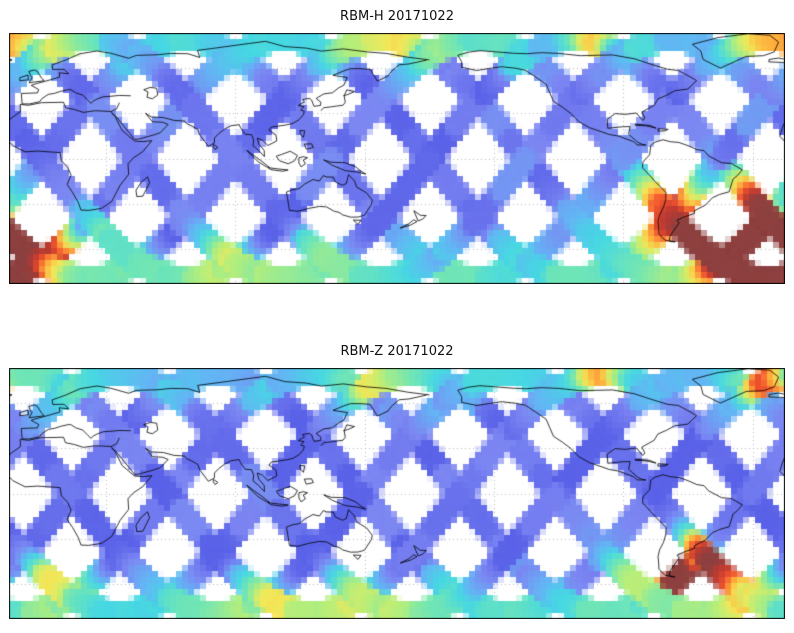 This screenshot has height=633, width=794. Describe the element at coordinates (397, 16) in the screenshot. I see `rbm-h-title: RBM-H 20171022` at that location.